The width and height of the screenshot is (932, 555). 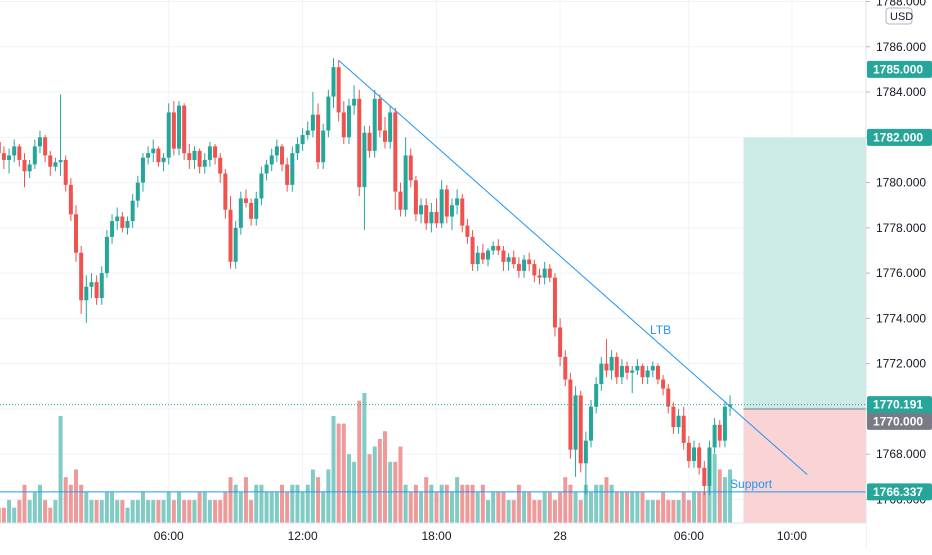 What do you see at coordinates (899, 492) in the screenshot?
I see `badge-support-bg` at bounding box center [899, 492].